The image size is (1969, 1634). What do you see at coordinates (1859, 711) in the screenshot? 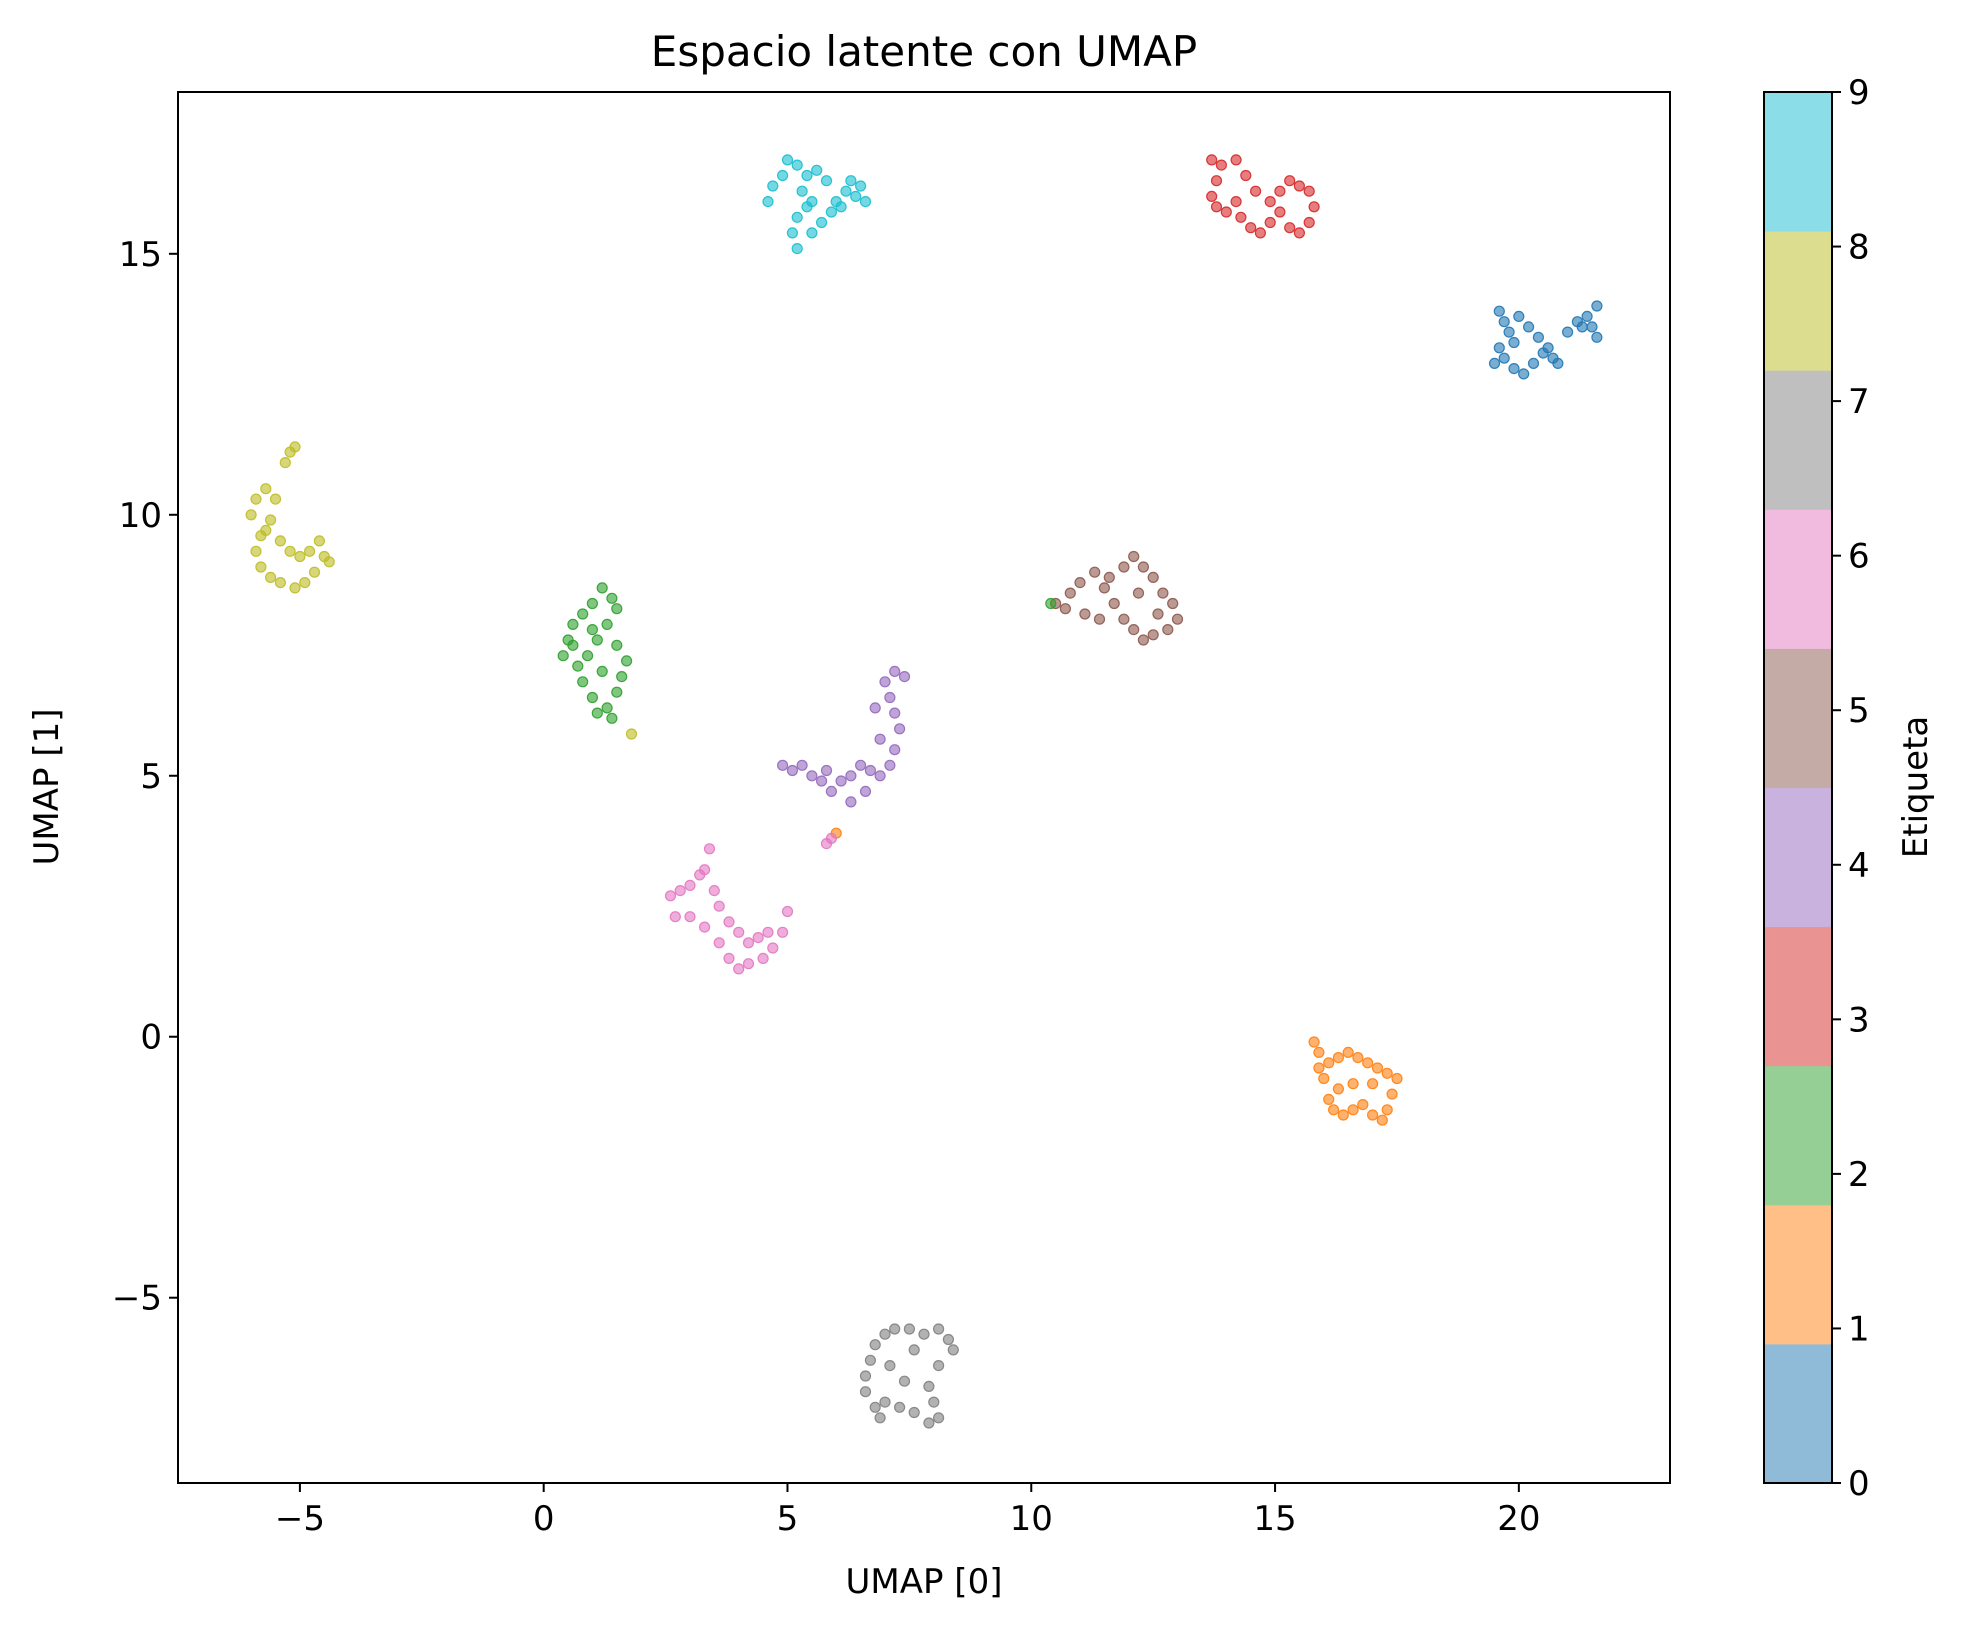
I see `colorbar-tick-label: 5` at bounding box center [1859, 711].